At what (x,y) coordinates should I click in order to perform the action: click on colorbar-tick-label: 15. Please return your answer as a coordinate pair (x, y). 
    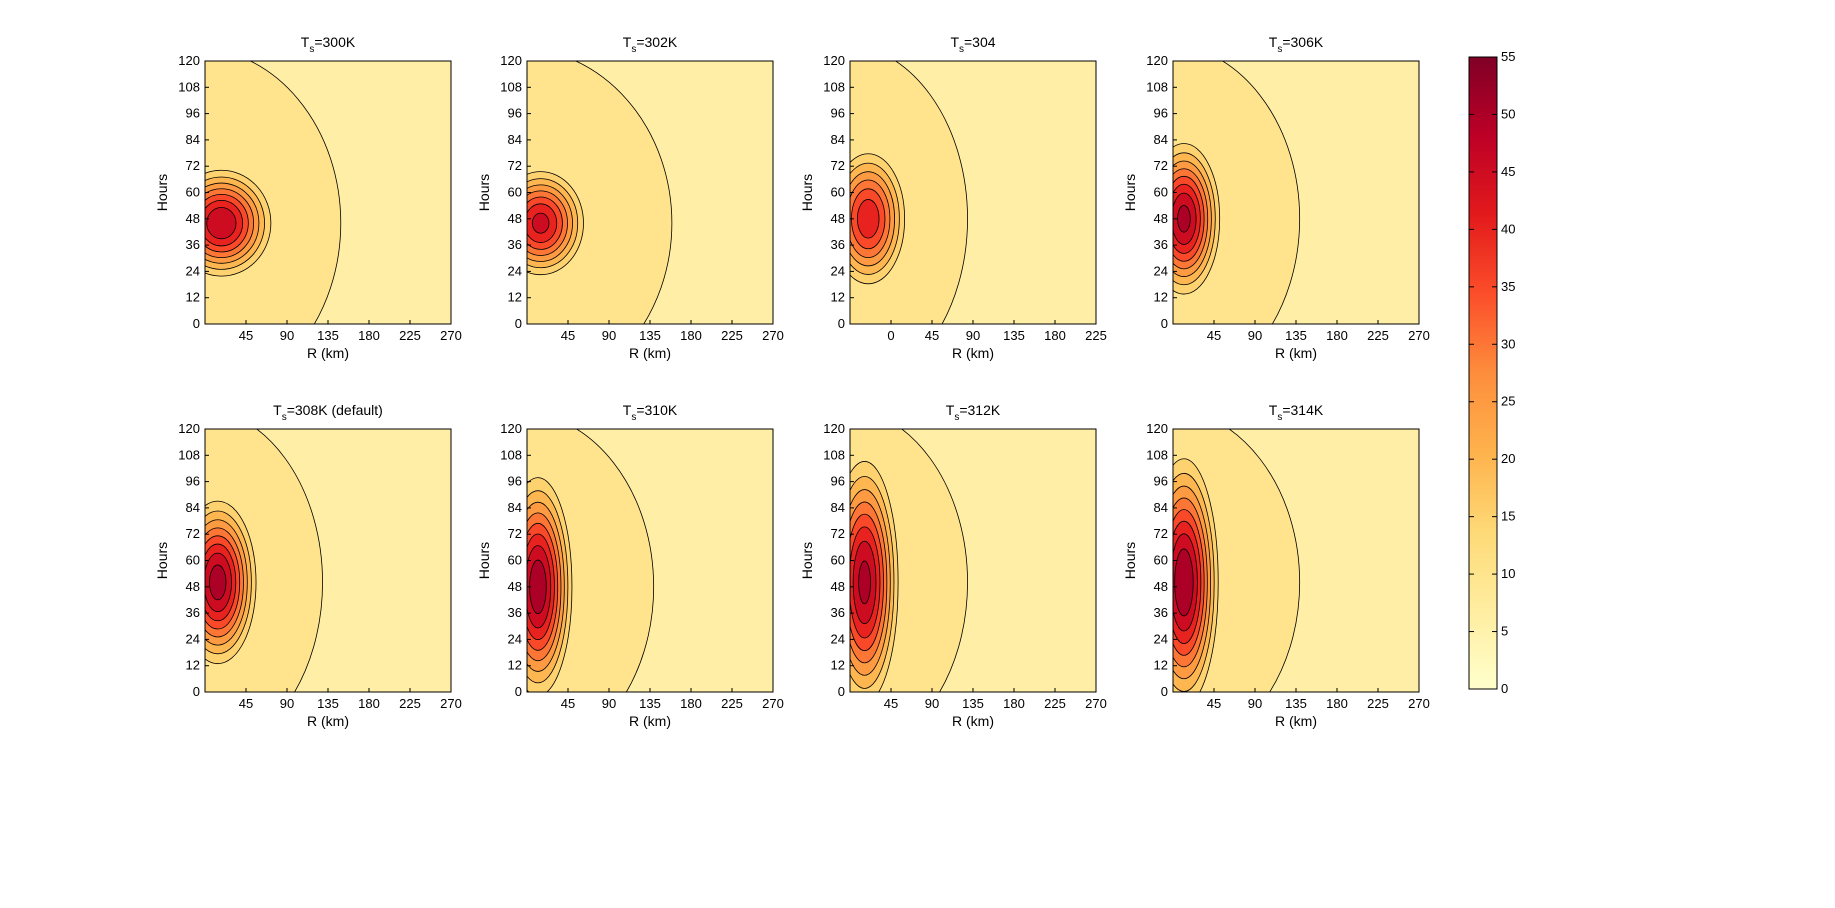
    Looking at the image, I should click on (1508, 516).